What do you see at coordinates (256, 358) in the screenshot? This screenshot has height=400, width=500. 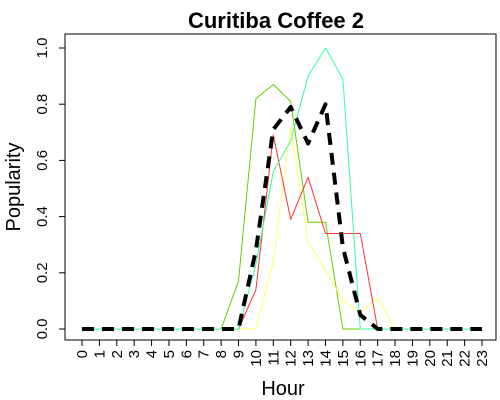 I see `x-tick-label: 10` at bounding box center [256, 358].